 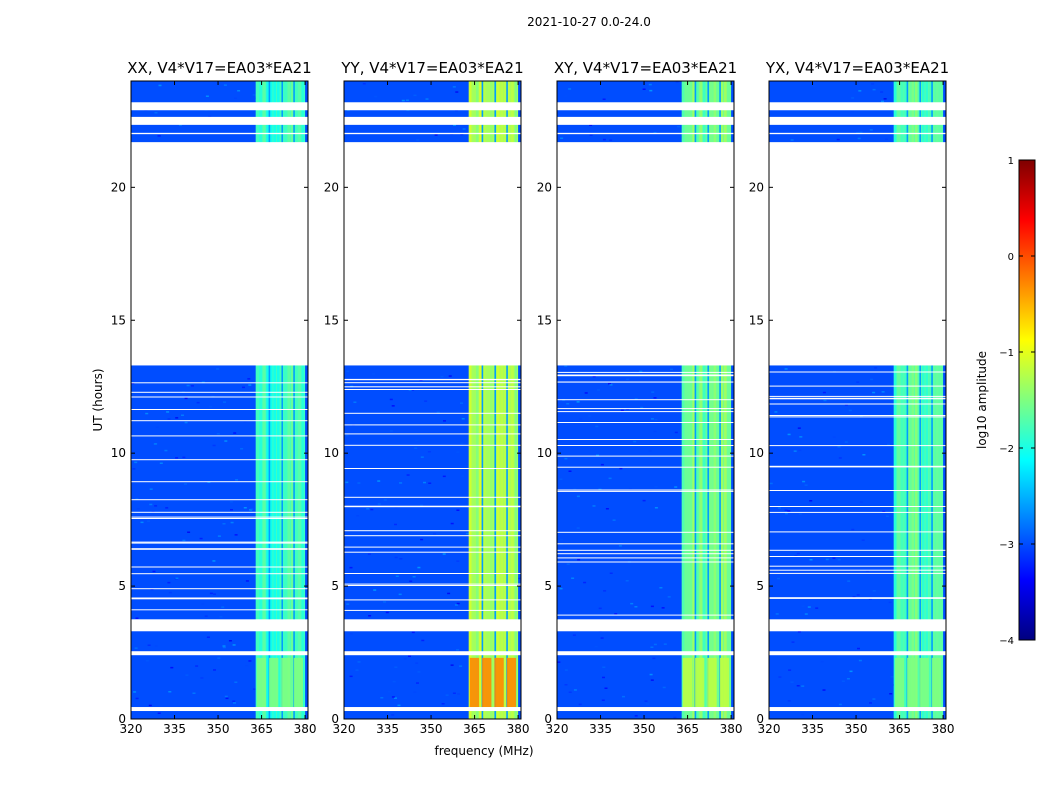 What do you see at coordinates (474, 729) in the screenshot?
I see `x-tick-label: 365` at bounding box center [474, 729].